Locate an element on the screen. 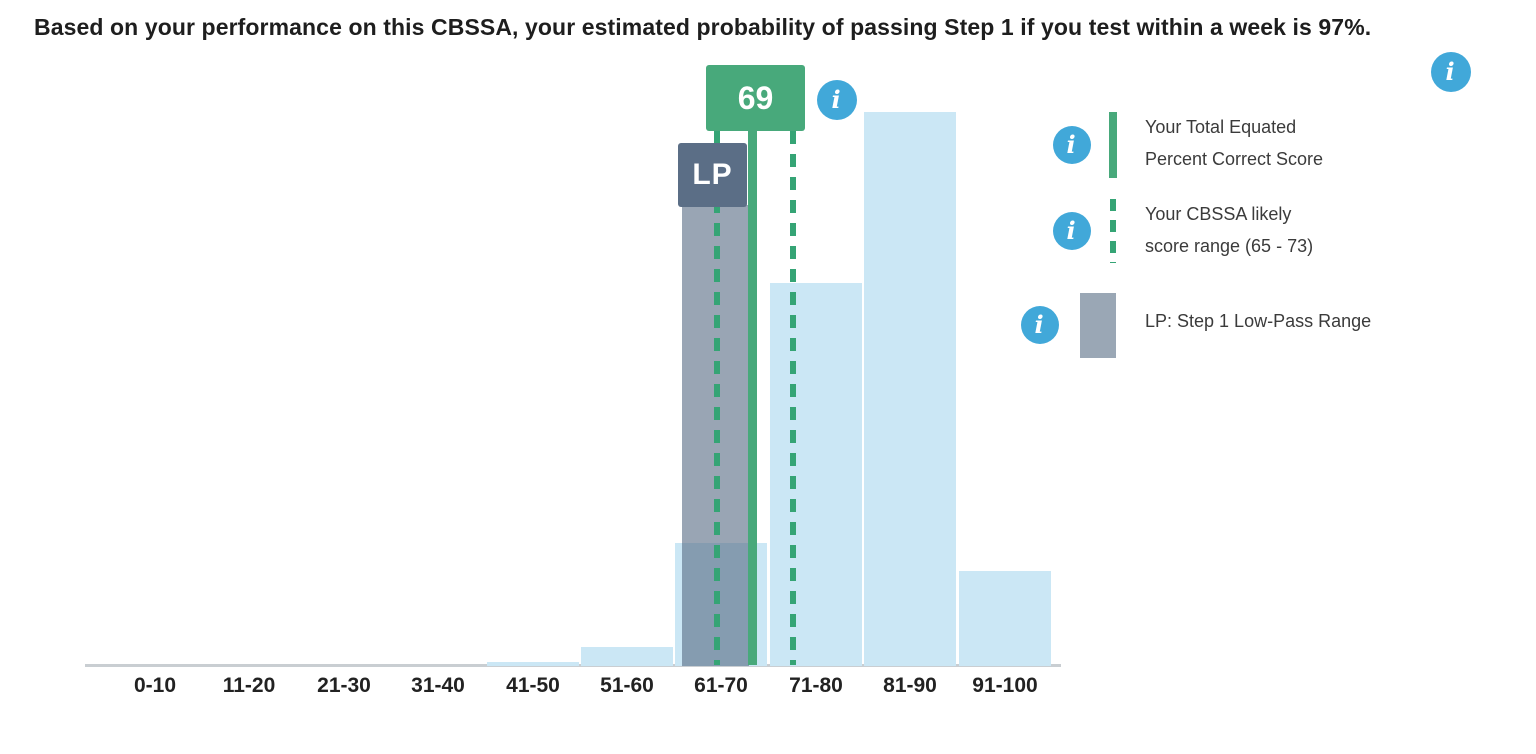  x-axis-tick-71-80: 71-80 is located at coordinates (816, 685).